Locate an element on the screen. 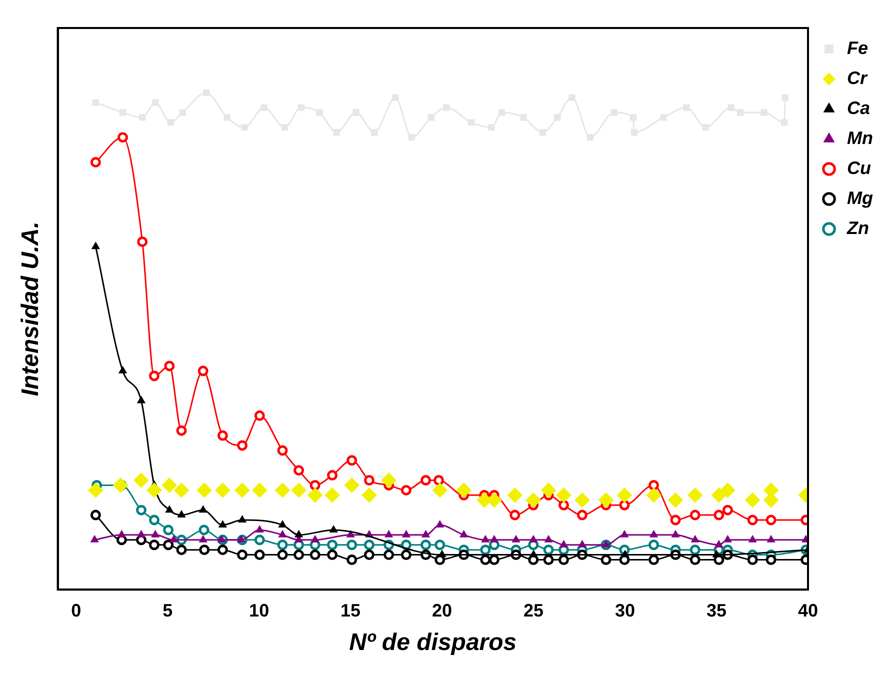  x-axis-title: Nº de disparos is located at coordinates (433, 642).